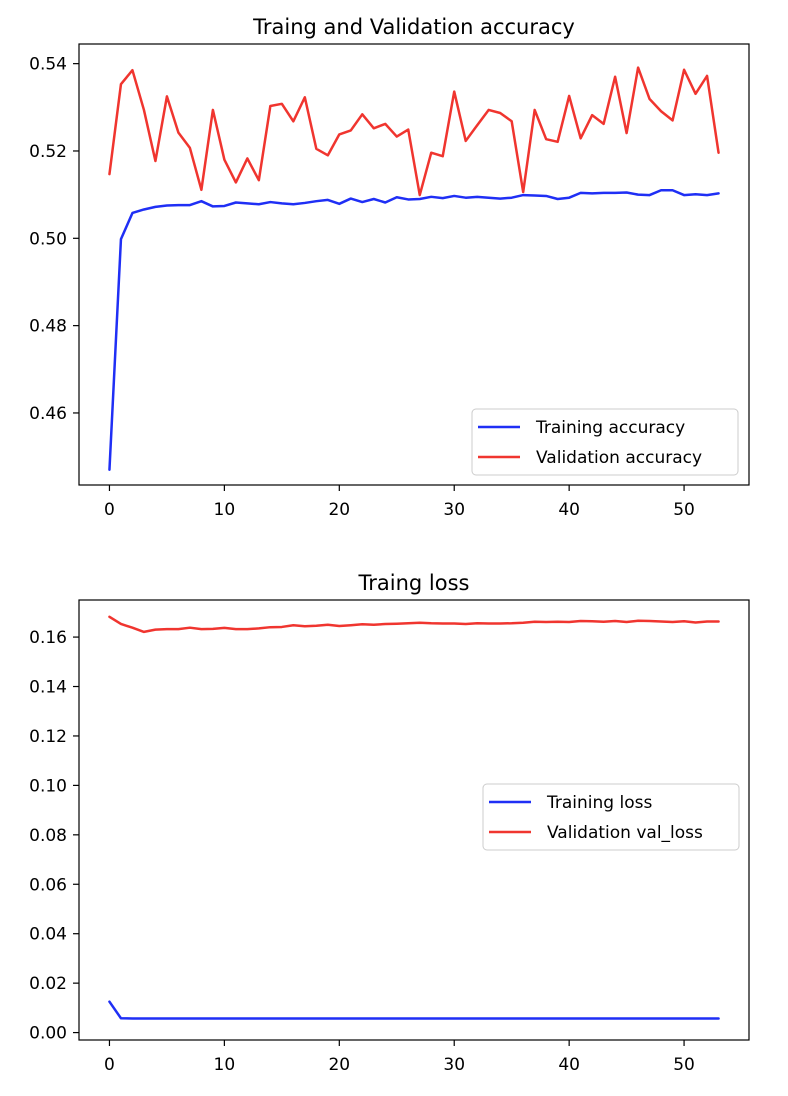 The image size is (788, 1096). I want to click on legend-label-1: Validation val_loss, so click(625, 833).